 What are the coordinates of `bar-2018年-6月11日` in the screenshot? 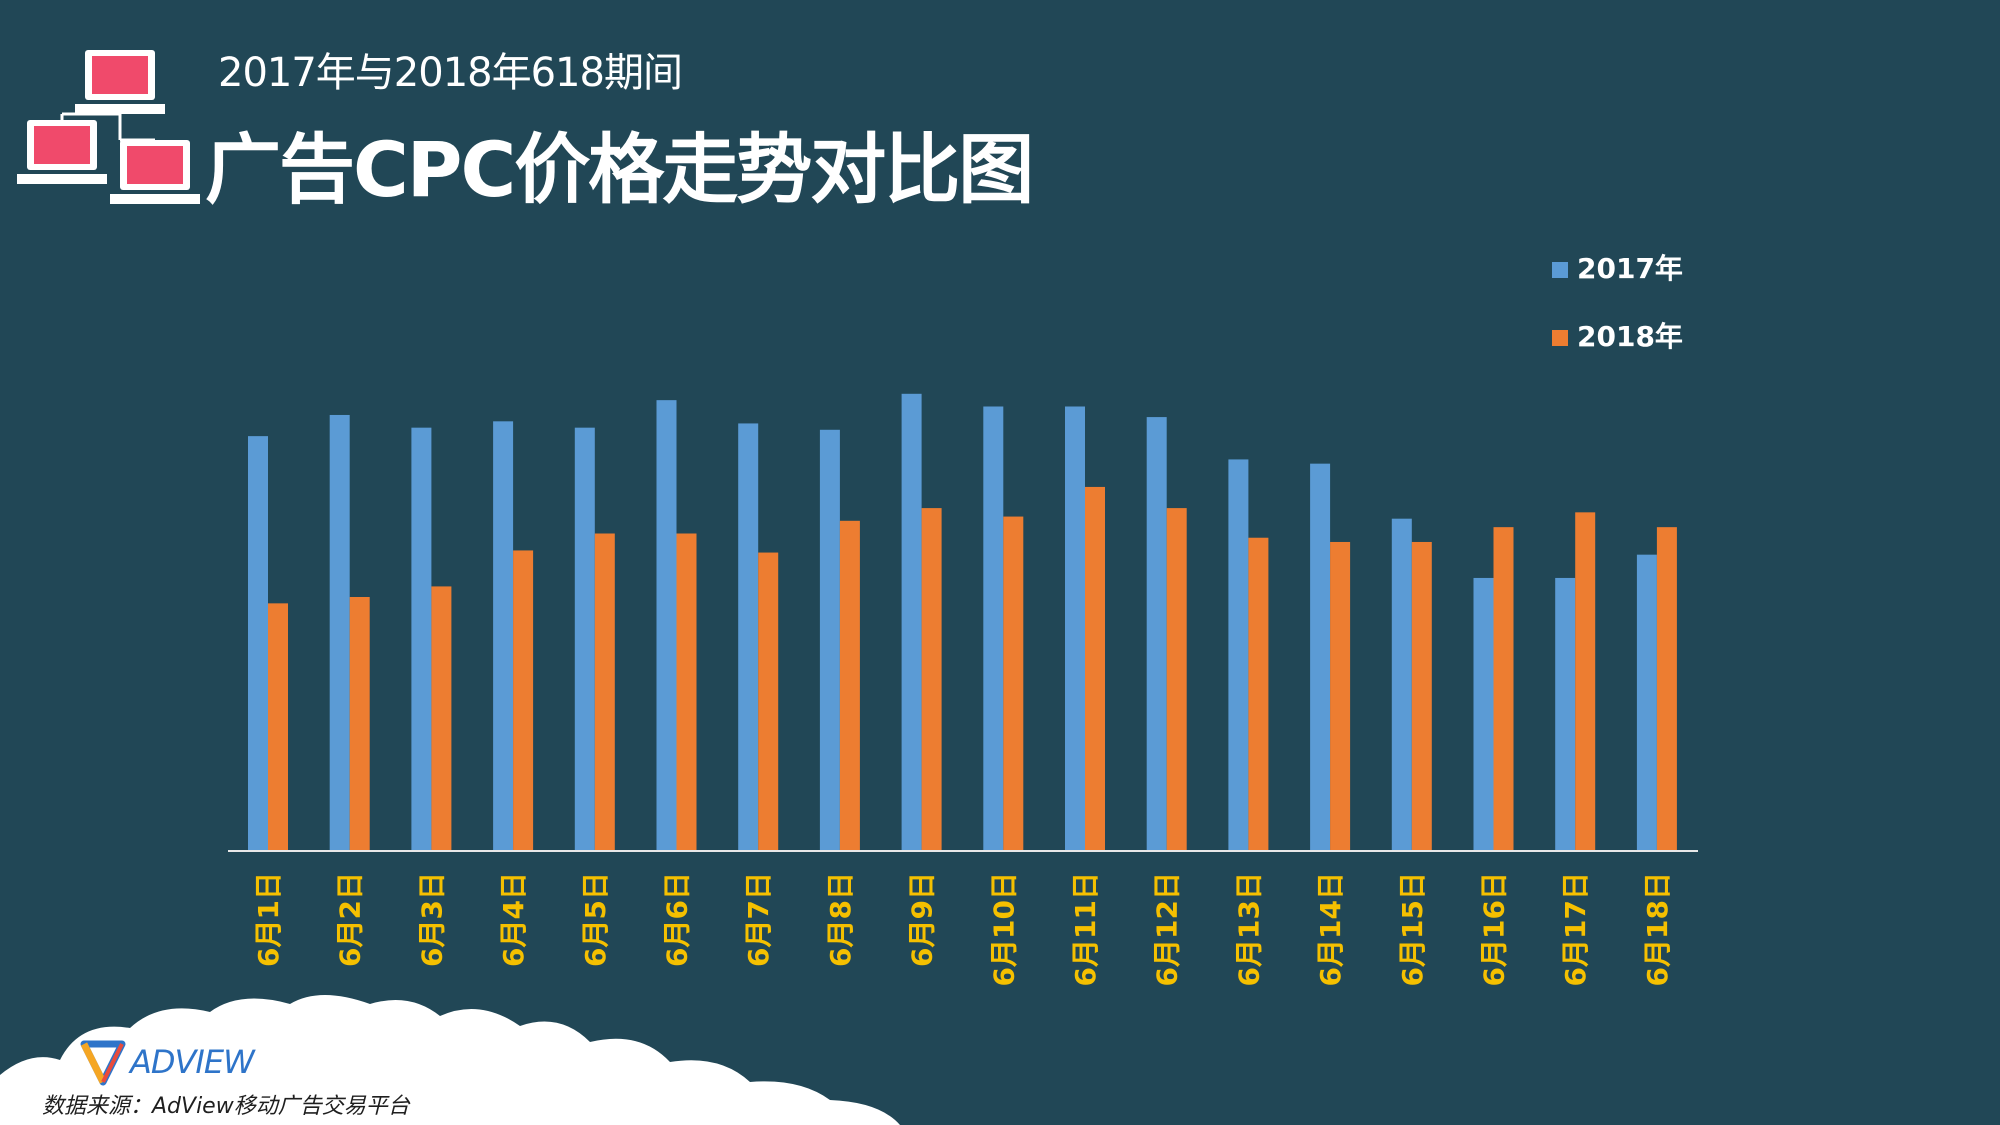 It's located at (1095, 668).